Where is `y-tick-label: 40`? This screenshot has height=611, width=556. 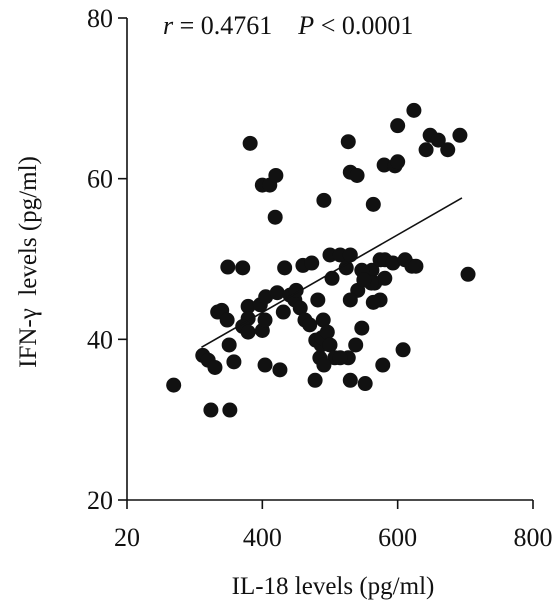 y-tick-label: 40 is located at coordinates (100, 339).